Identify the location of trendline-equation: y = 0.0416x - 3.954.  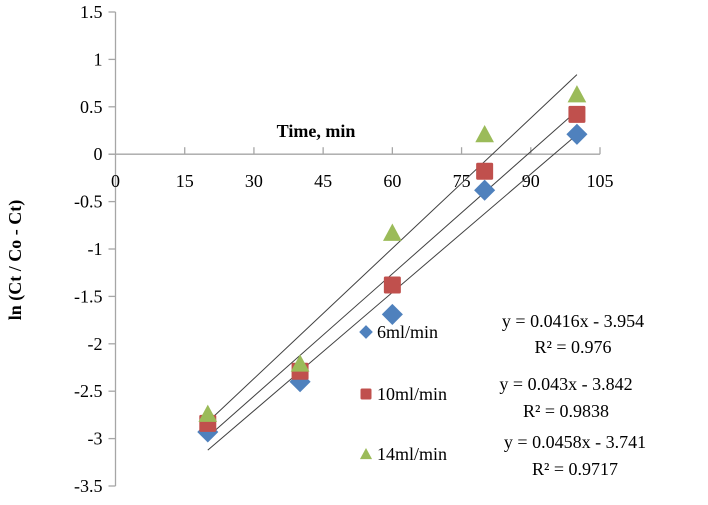
(573, 321).